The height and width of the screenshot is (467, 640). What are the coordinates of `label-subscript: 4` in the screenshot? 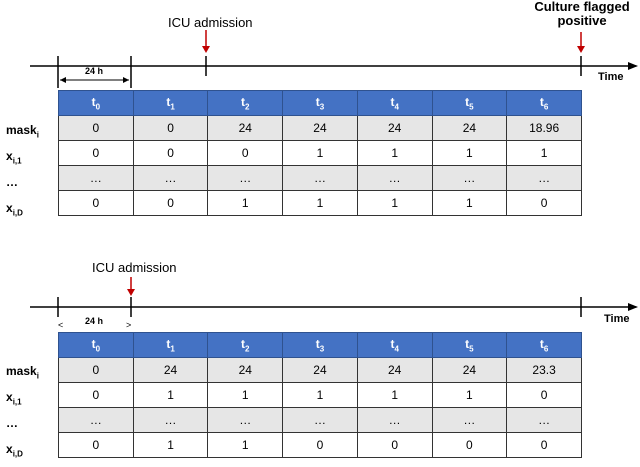 It's located at (396, 349).